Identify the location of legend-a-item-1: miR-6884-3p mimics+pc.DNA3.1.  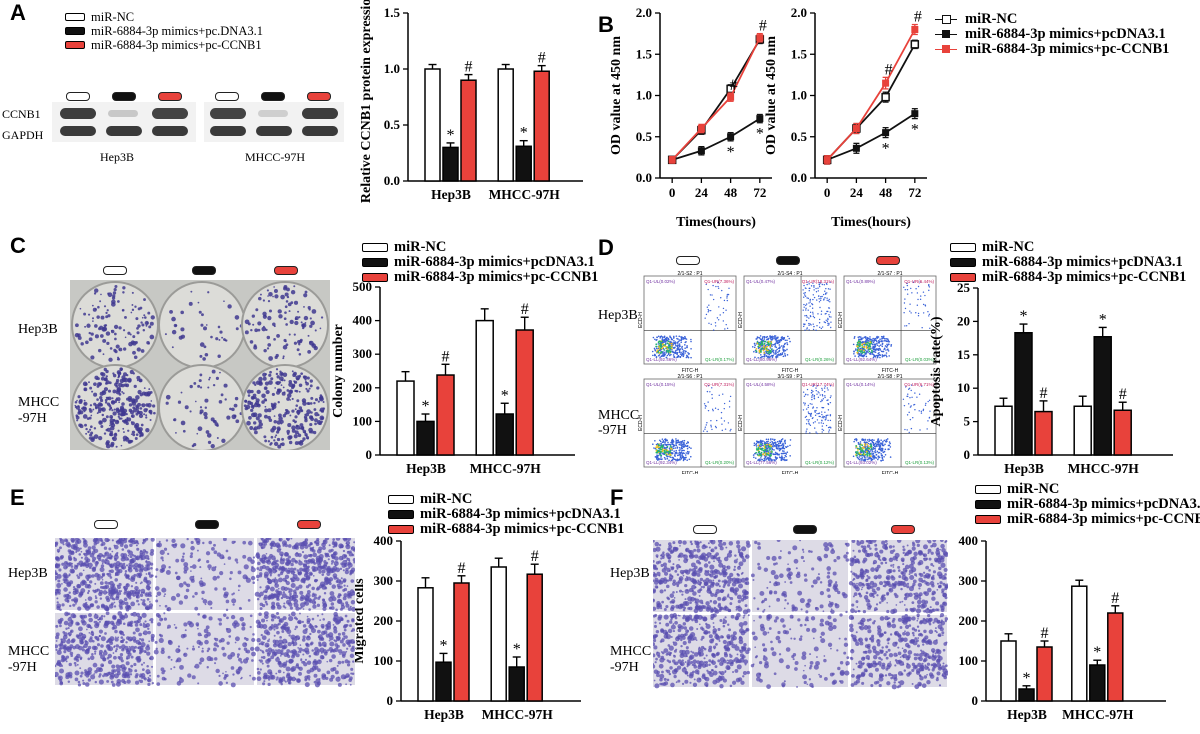
(177, 31).